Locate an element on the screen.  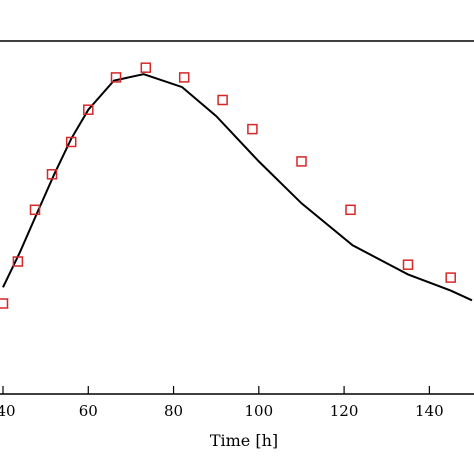
x-tick-label-140: 140 is located at coordinates (429, 411).